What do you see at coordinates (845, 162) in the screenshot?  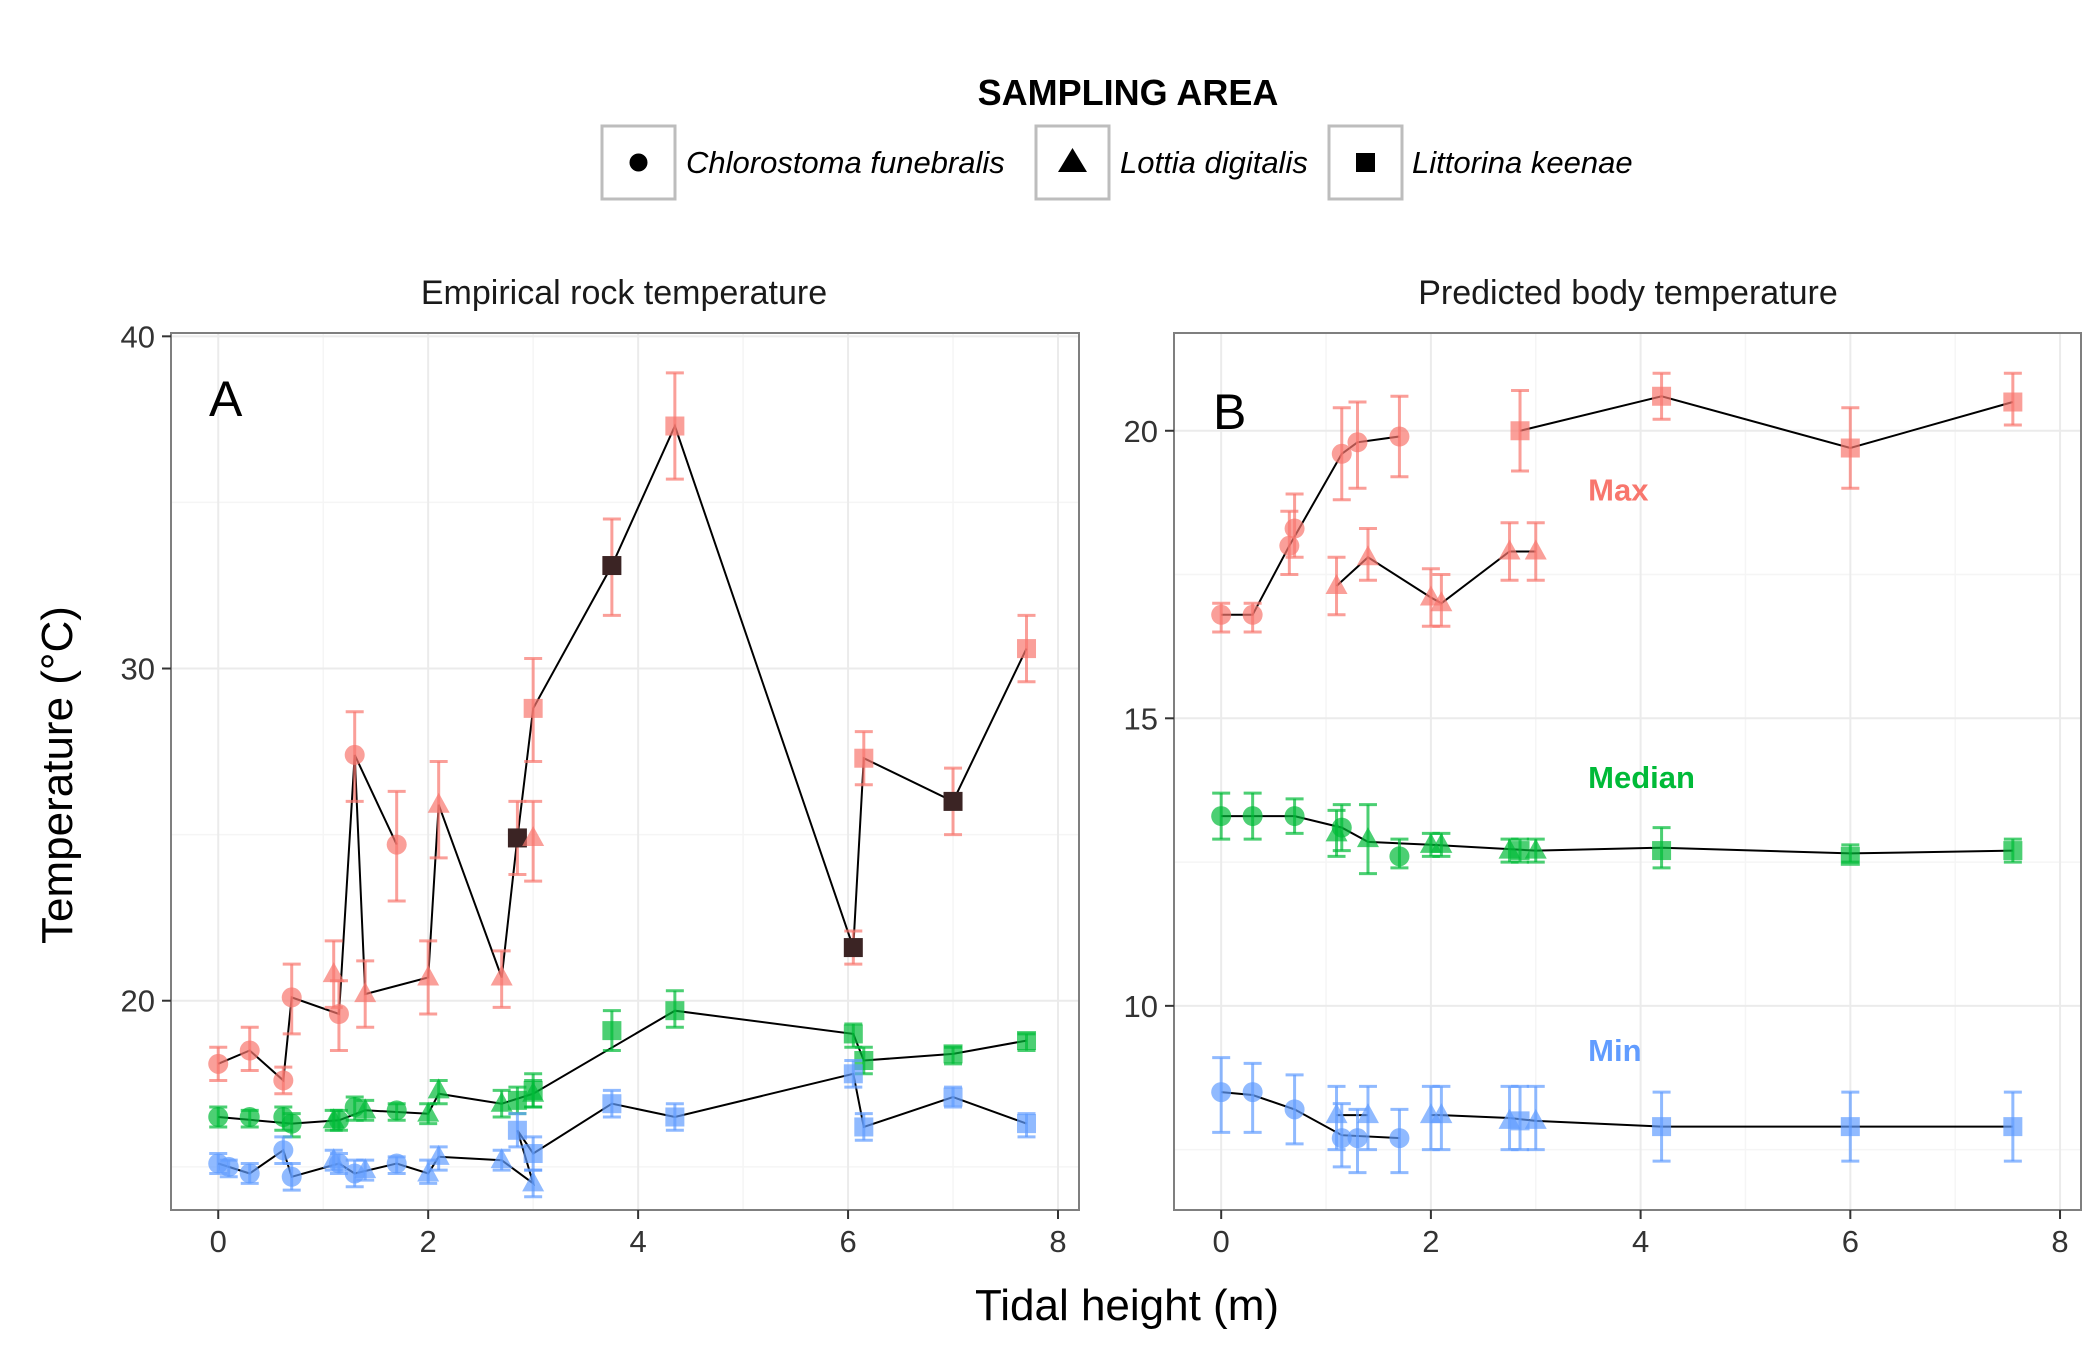 I see `legend-label: Chlorostoma funebralis` at bounding box center [845, 162].